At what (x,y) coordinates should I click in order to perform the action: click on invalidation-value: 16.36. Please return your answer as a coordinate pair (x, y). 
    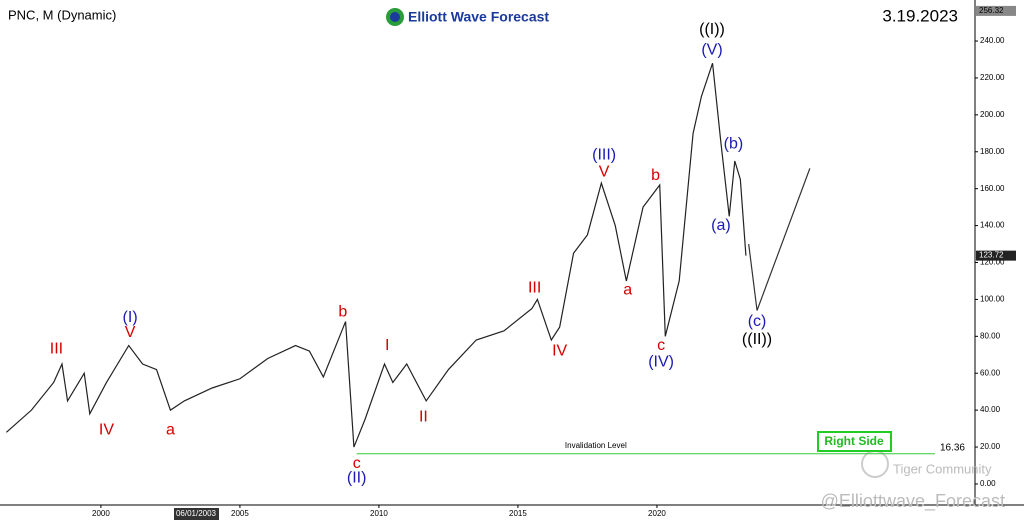
    Looking at the image, I should click on (952, 447).